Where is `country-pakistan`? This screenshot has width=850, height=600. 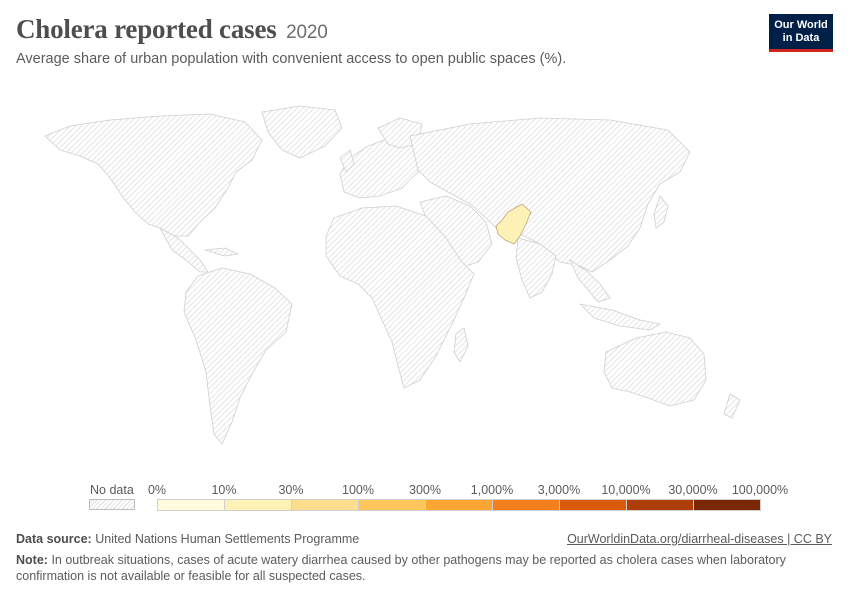
country-pakistan is located at coordinates (513, 224).